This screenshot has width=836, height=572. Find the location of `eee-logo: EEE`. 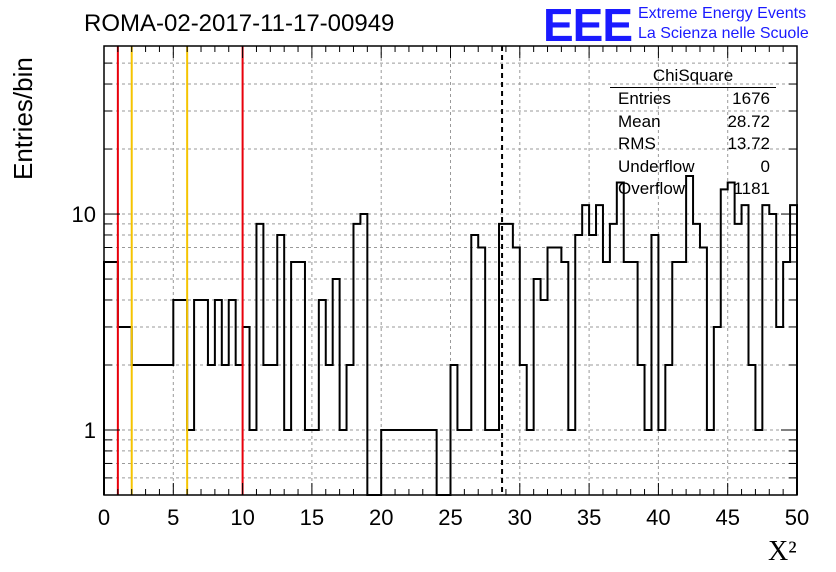

eee-logo: EEE is located at coordinates (588, 25).